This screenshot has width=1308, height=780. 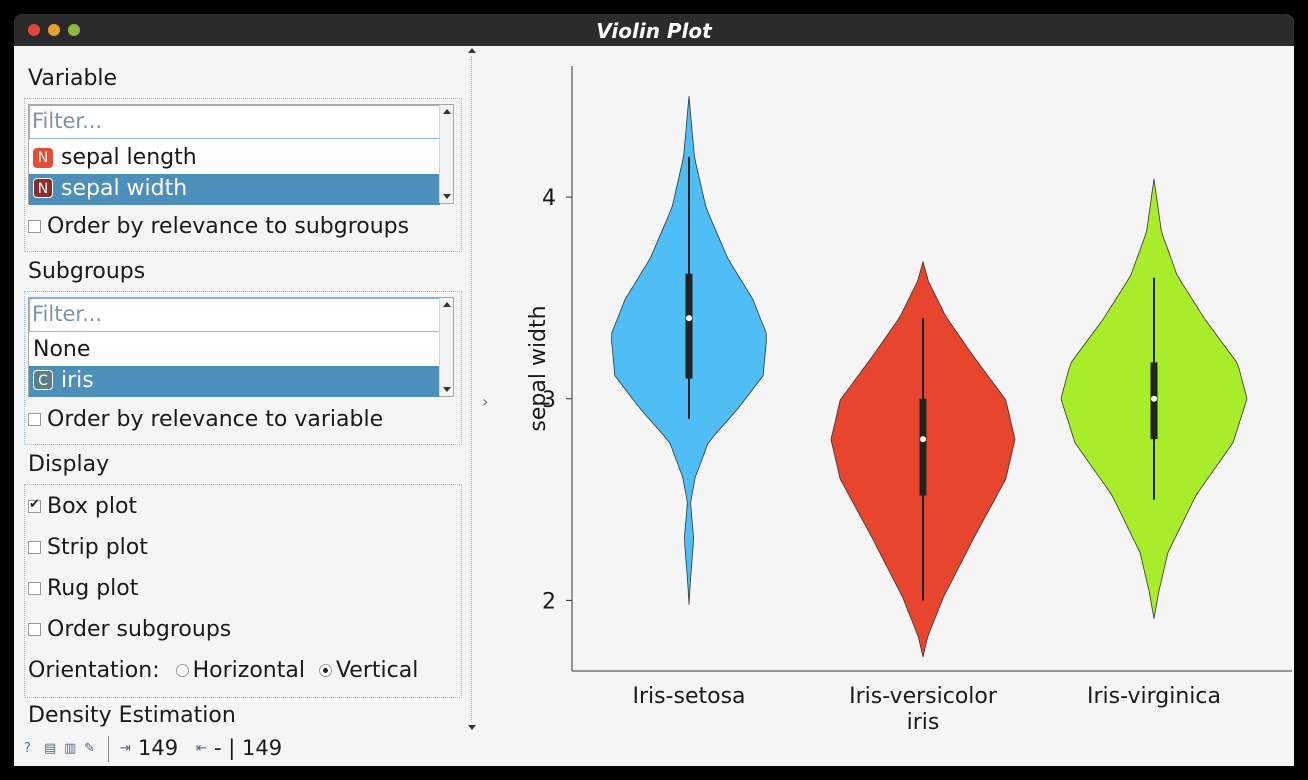 What do you see at coordinates (325, 670) in the screenshot?
I see `vertical-radio` at bounding box center [325, 670].